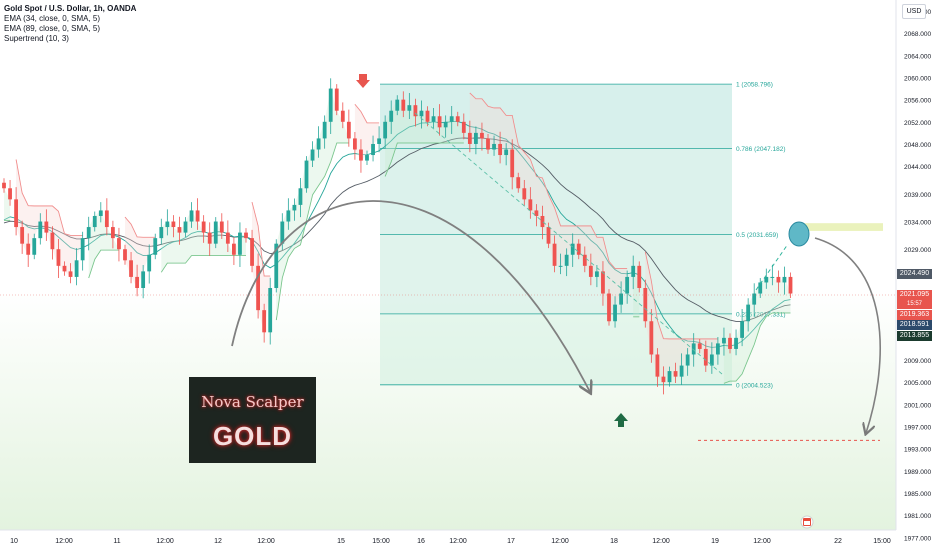 The image size is (932, 550). I want to click on calendar-icon, so click(807, 522).